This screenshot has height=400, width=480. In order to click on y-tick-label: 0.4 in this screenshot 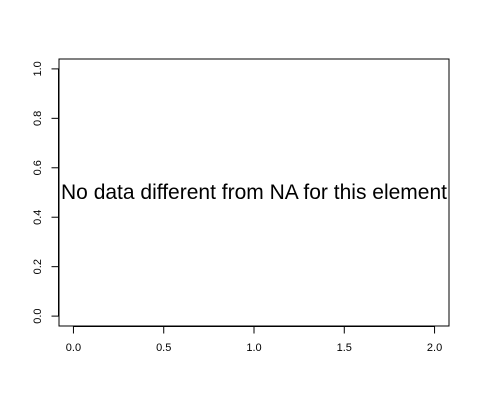, I will do `click(38, 217)`.